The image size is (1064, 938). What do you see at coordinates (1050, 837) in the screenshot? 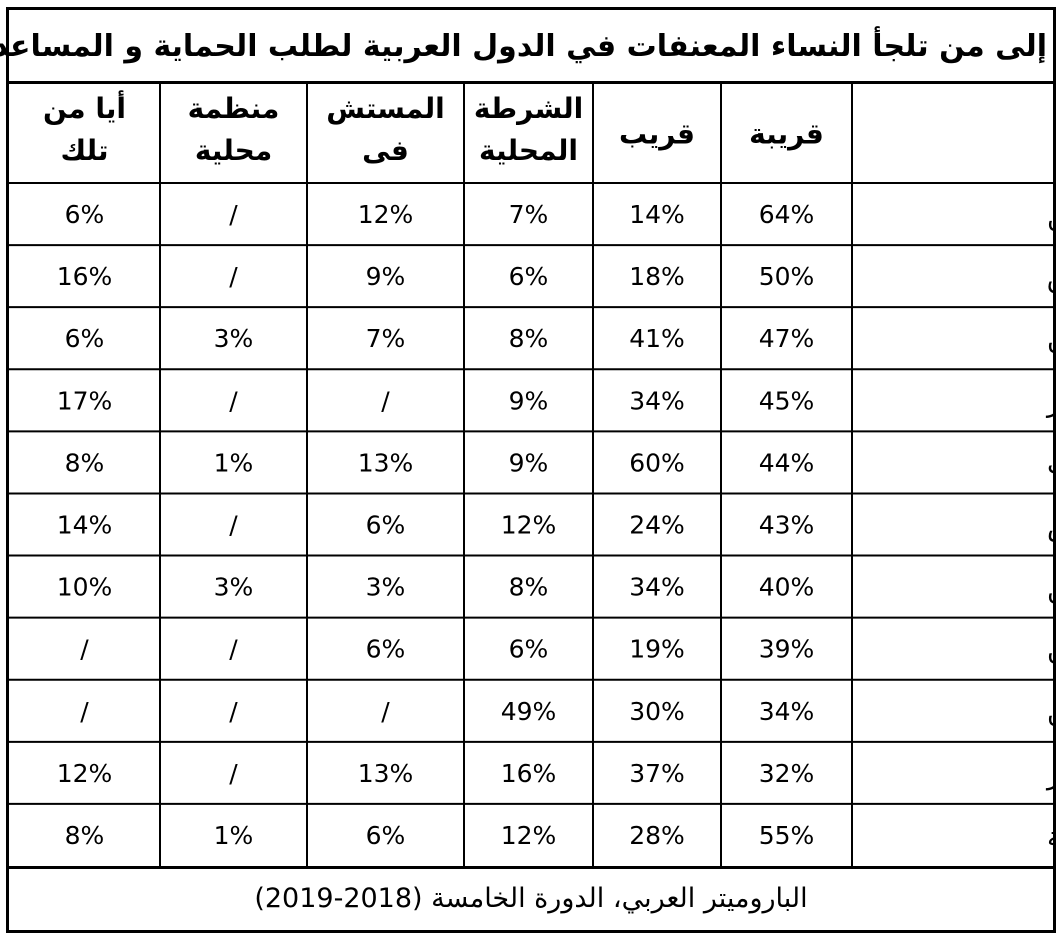
I see `row-label: الدول العربية` at bounding box center [1050, 837].